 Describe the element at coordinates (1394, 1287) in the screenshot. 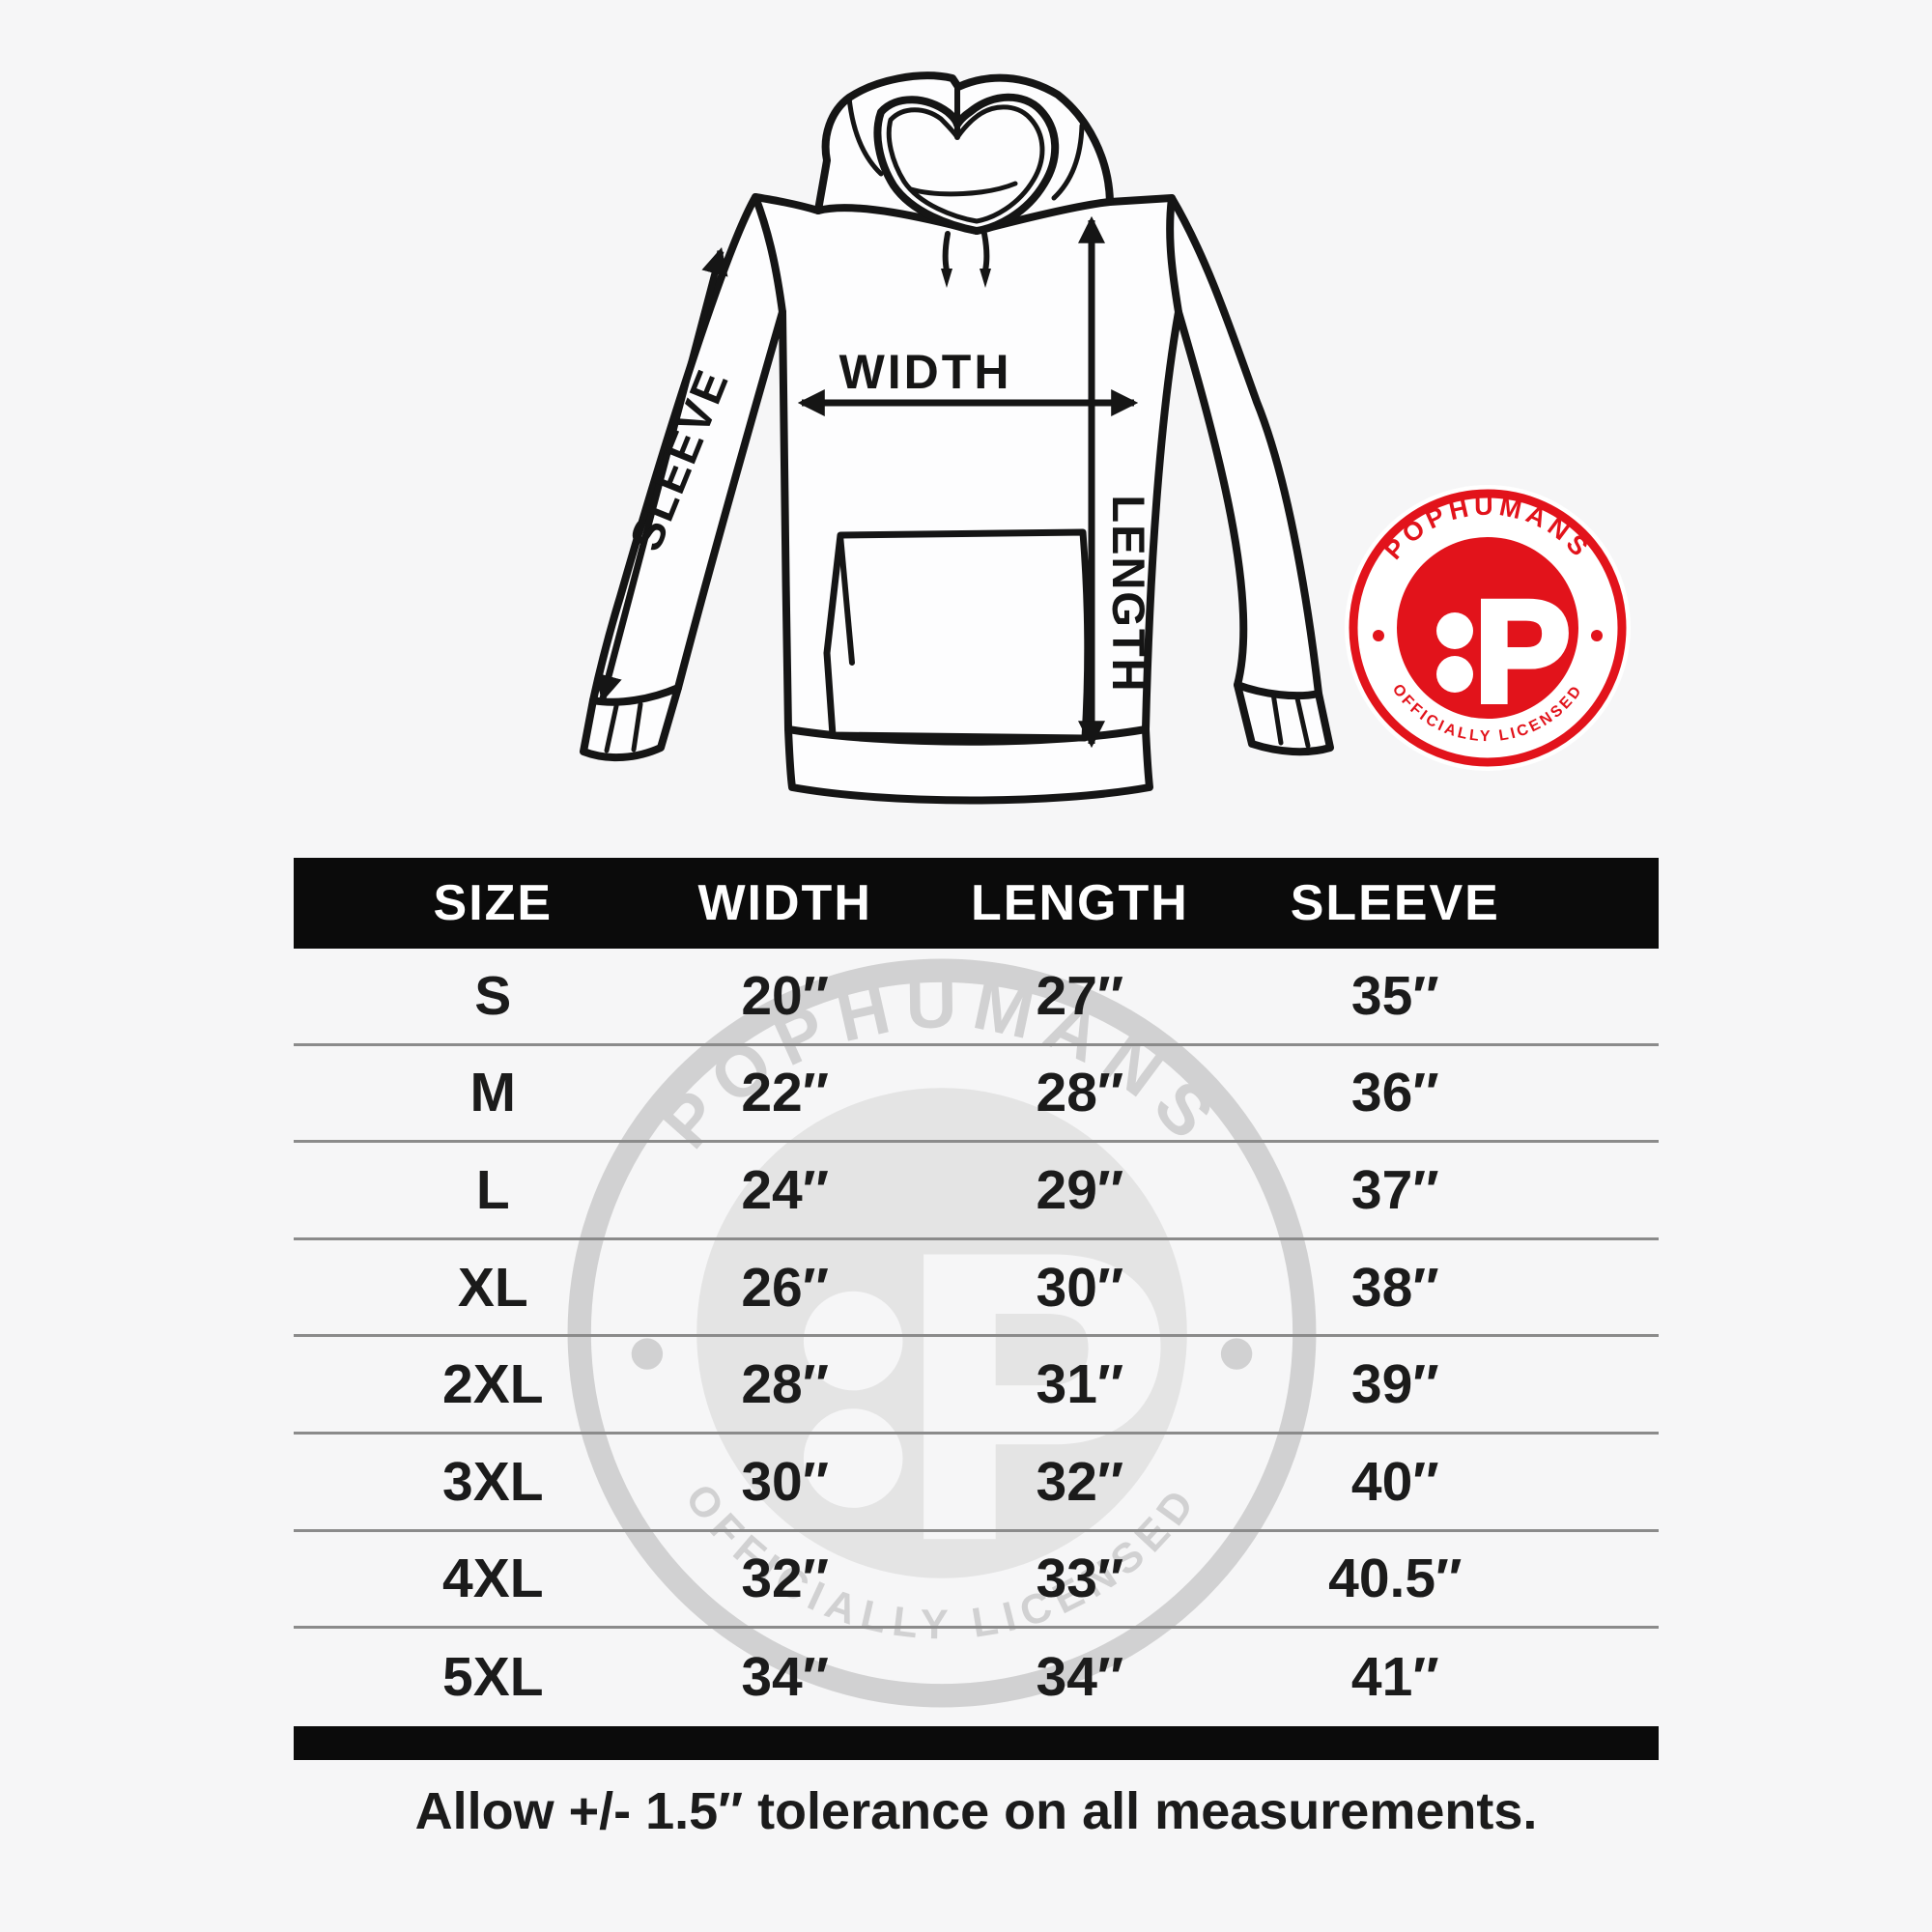

I see `cell-sleeve: 38″` at that location.